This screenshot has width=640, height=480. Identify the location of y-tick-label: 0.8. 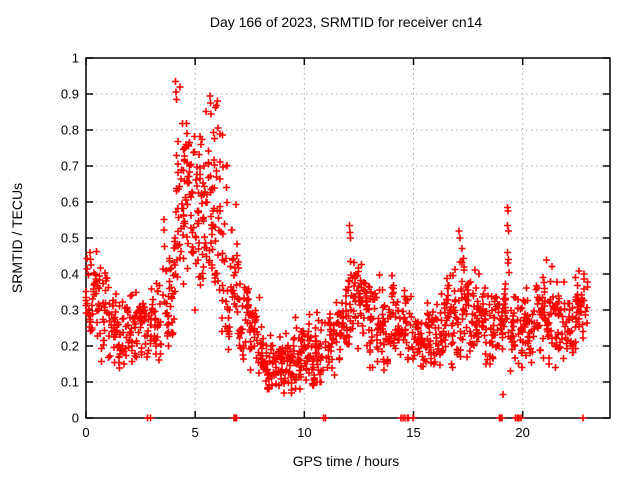
(70, 130).